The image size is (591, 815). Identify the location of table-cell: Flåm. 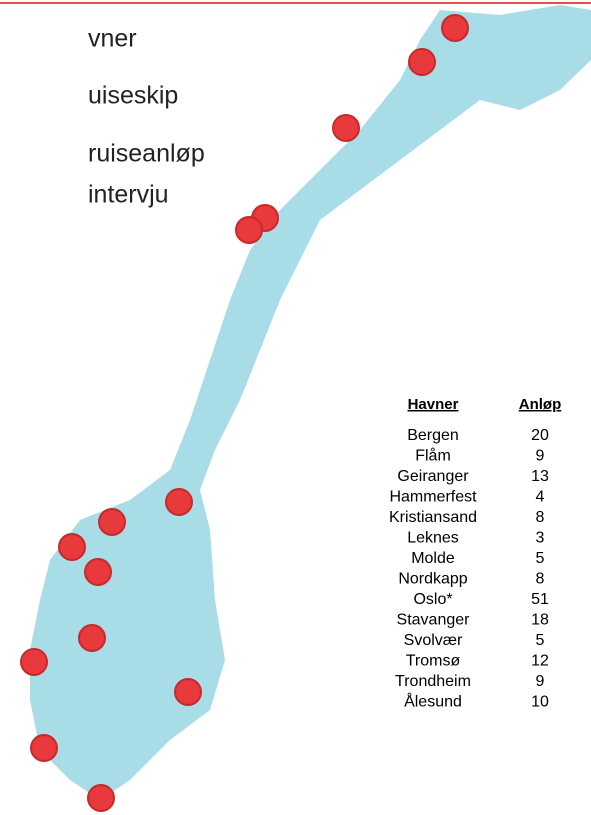
(433, 456).